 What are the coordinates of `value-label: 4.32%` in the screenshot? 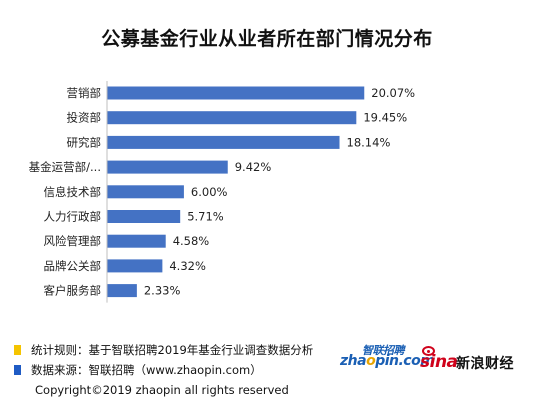 It's located at (187, 266).